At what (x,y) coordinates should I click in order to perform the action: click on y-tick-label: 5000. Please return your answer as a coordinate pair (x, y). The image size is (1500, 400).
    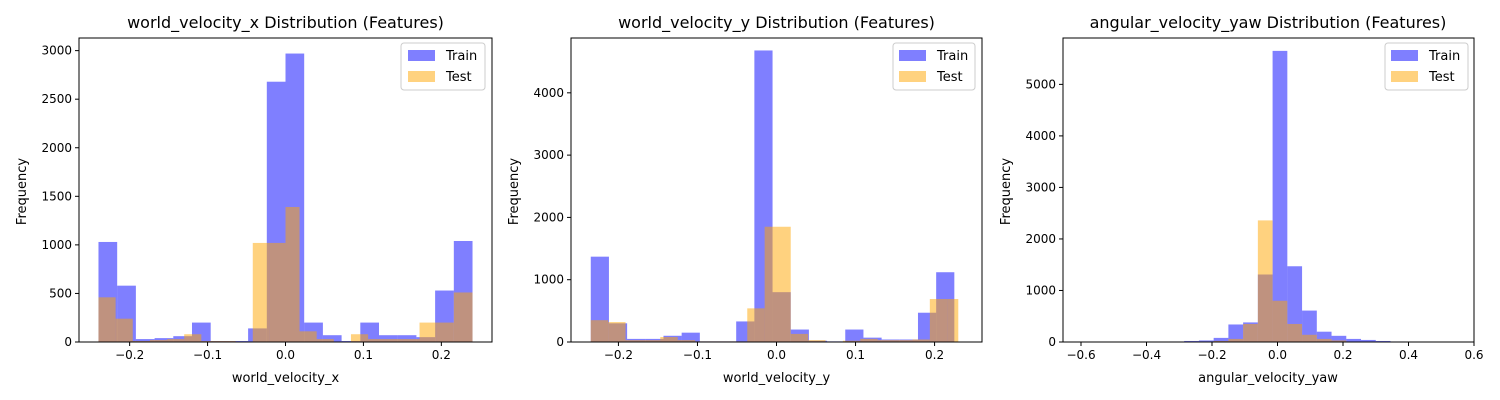
    Looking at the image, I should click on (1040, 84).